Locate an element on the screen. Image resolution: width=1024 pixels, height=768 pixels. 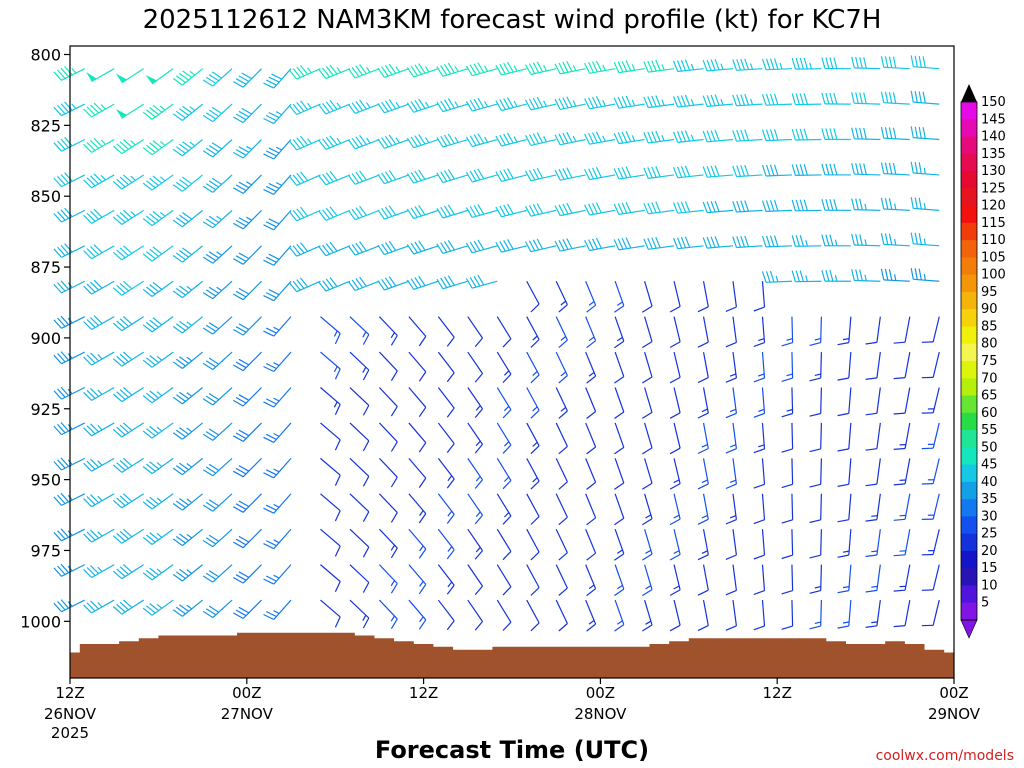
colorbar-label: 80 is located at coordinates (989, 344).